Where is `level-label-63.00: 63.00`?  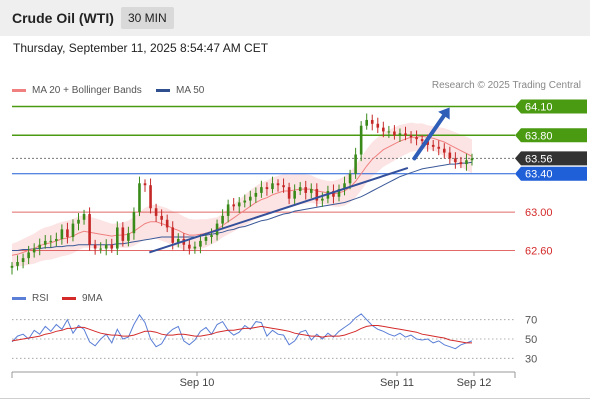
level-label-63.00: 63.00 is located at coordinates (539, 213).